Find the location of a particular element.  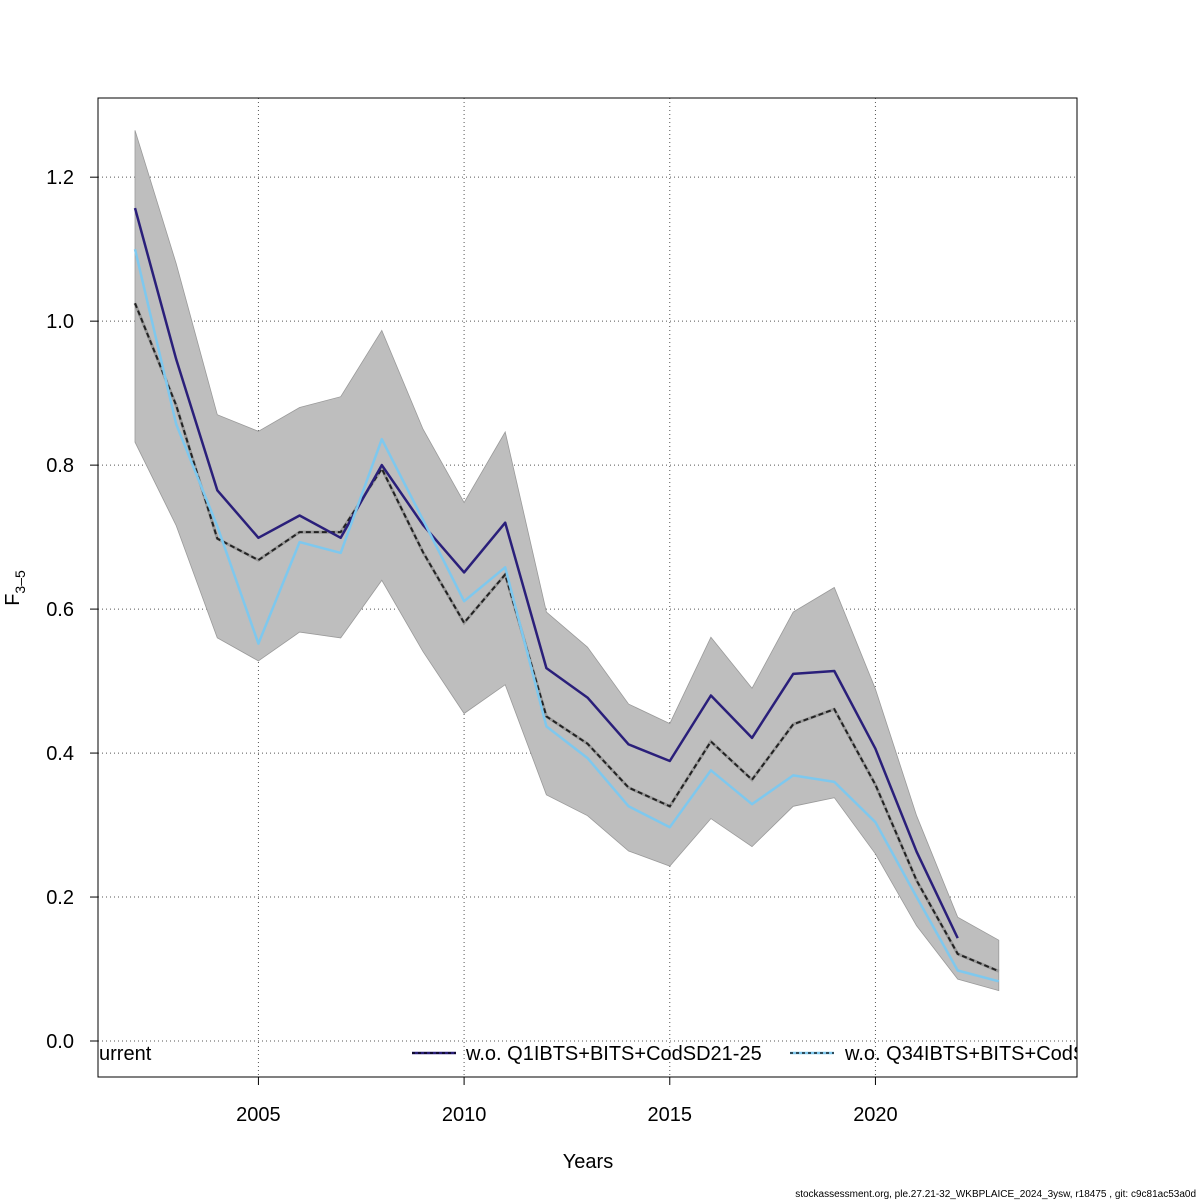

x-tick-label-0: 2005 is located at coordinates (258, 1115).